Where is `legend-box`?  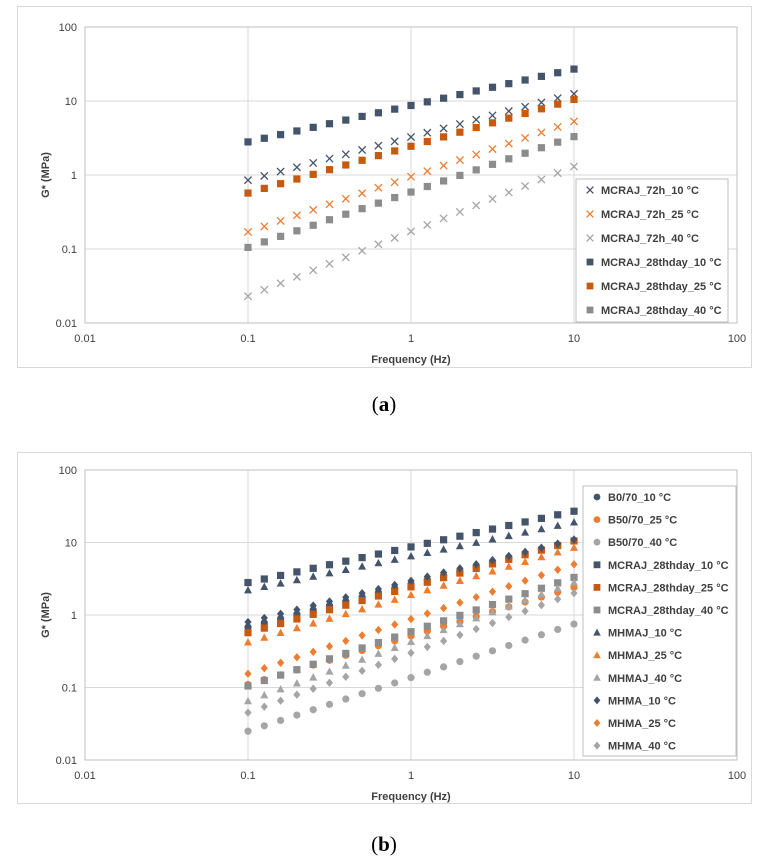 legend-box is located at coordinates (659, 621).